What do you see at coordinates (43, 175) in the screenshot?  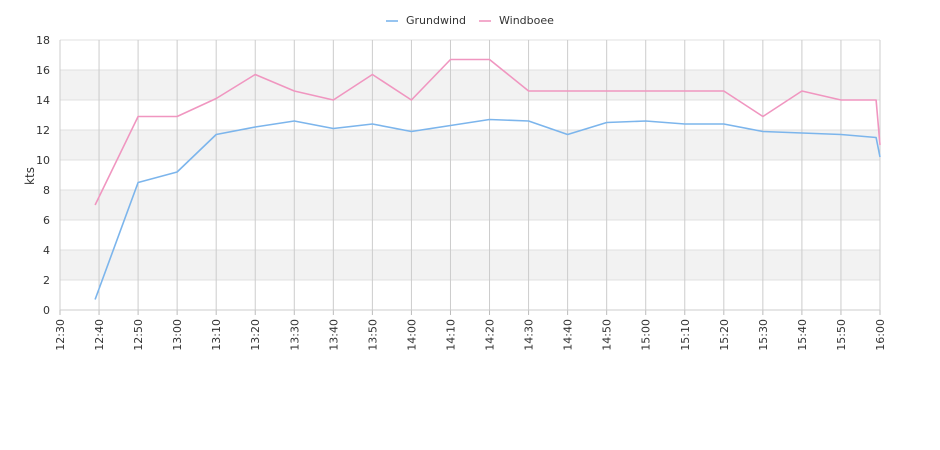 I see `y-axis-ticks: 0 2 4 6 8 10 12 14 16 18` at bounding box center [43, 175].